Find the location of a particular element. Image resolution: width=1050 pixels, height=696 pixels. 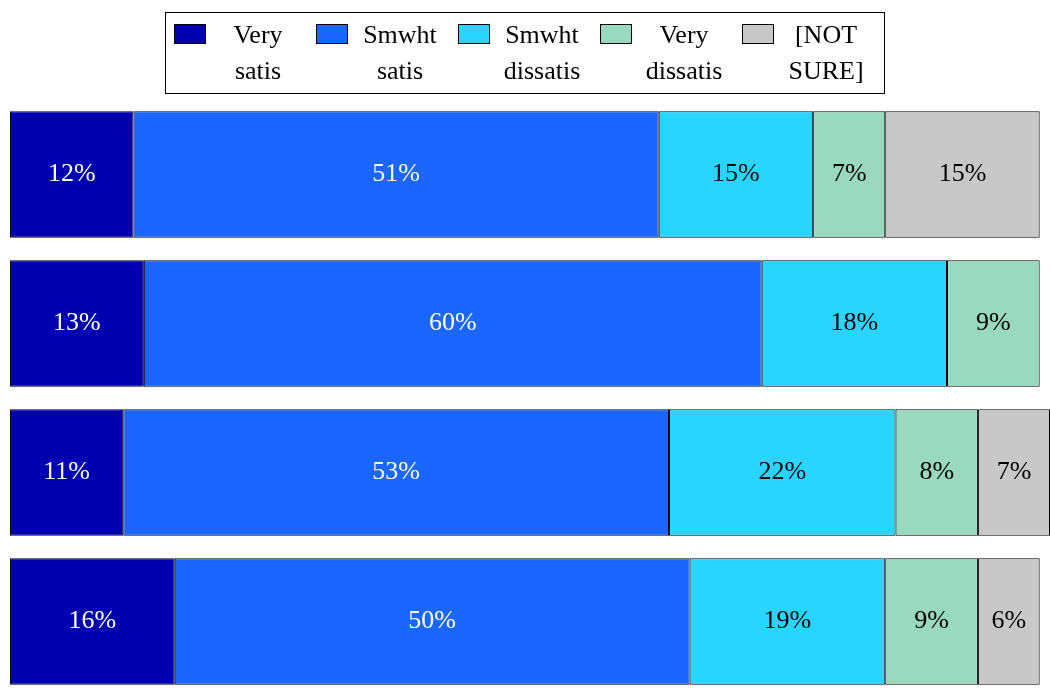

data-label: 13% is located at coordinates (77, 322).